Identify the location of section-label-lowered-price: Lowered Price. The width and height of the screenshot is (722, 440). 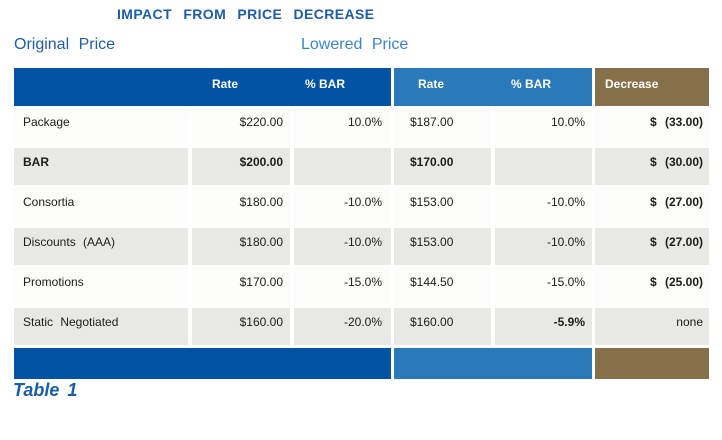
(355, 44).